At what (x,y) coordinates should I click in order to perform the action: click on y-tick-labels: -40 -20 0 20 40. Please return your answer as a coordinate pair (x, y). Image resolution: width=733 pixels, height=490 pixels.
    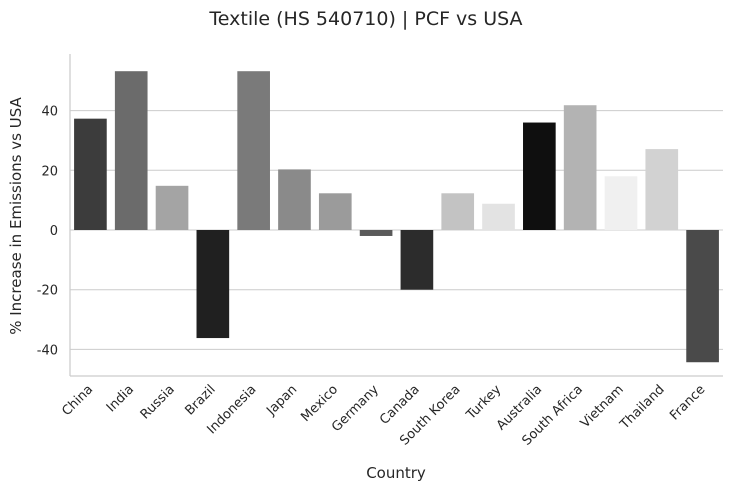
    Looking at the image, I should click on (47, 232).